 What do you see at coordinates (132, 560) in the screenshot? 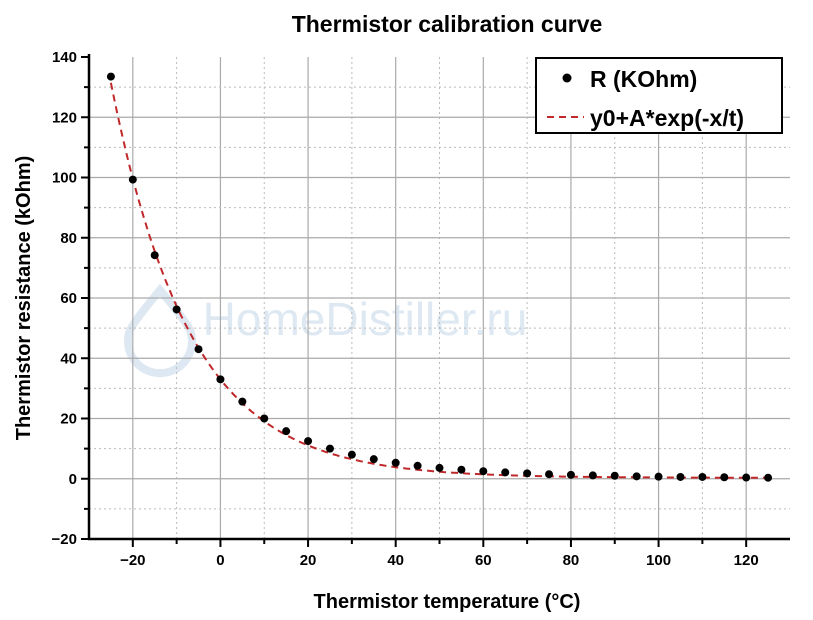
I see `x-tick-label: −20` at bounding box center [132, 560].